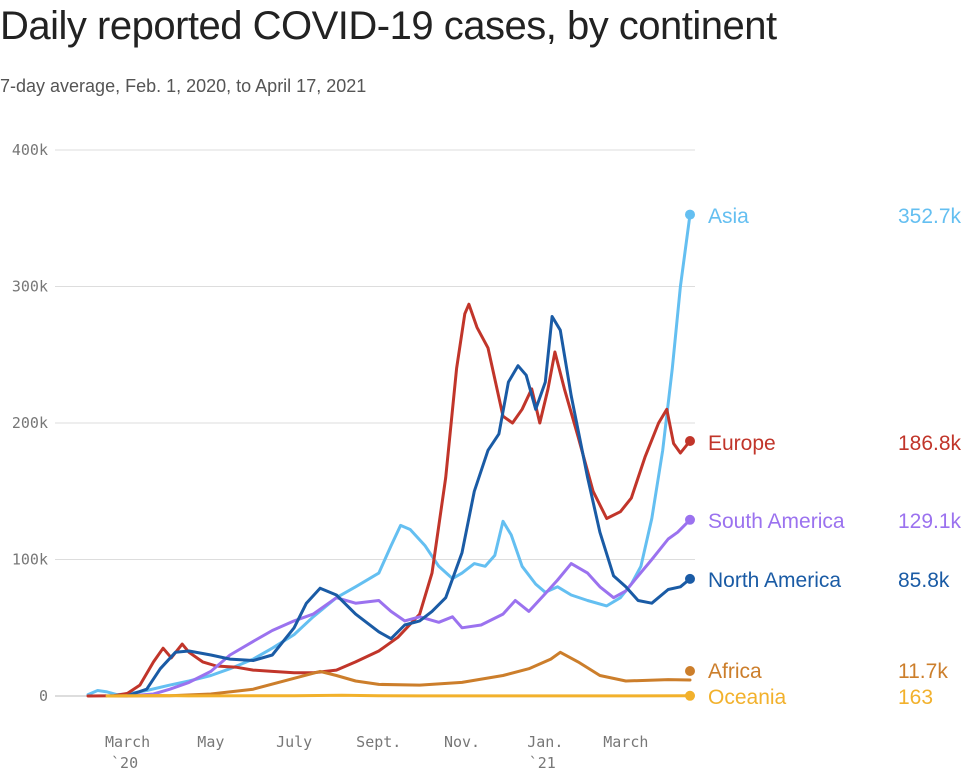 The width and height of the screenshot is (980, 776). I want to click on series-value-label-africa: 11.7k, so click(923, 671).